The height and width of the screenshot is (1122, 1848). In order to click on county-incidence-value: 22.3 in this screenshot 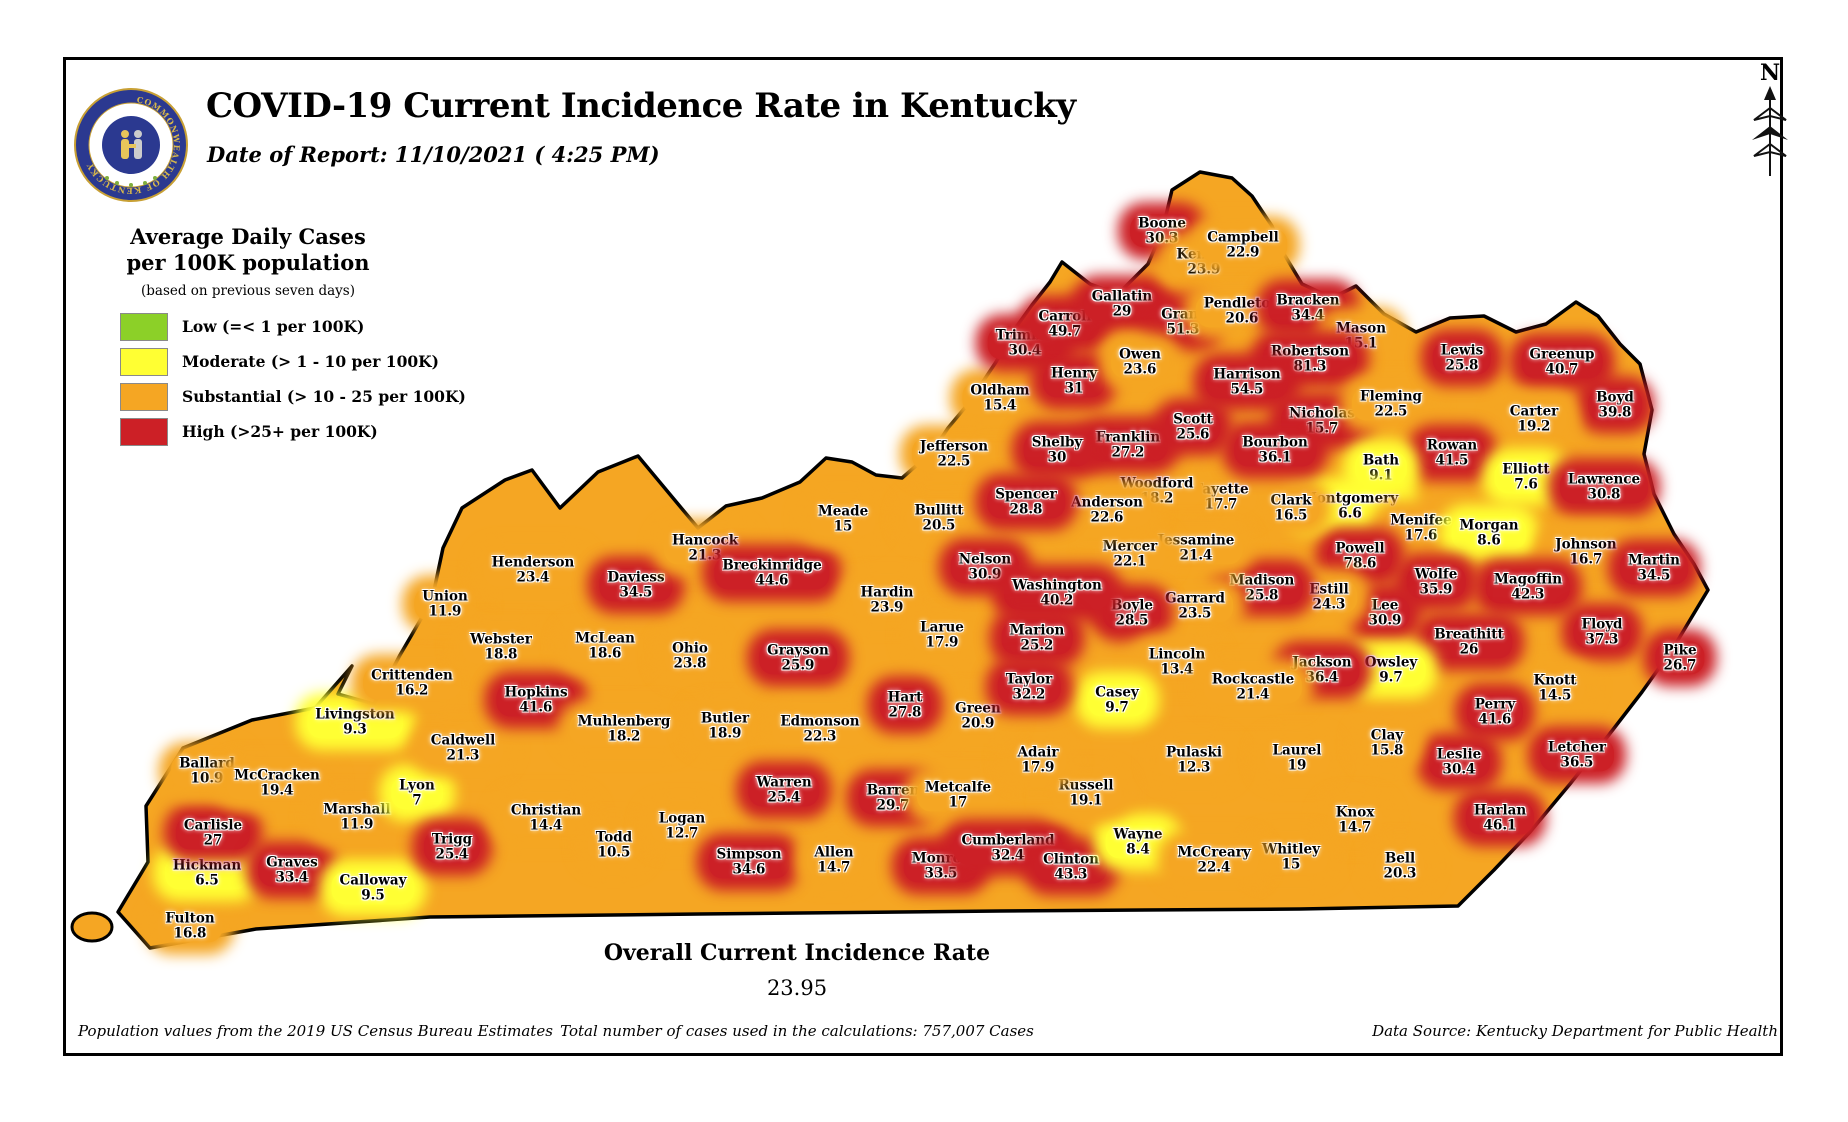, I will do `click(820, 736)`.